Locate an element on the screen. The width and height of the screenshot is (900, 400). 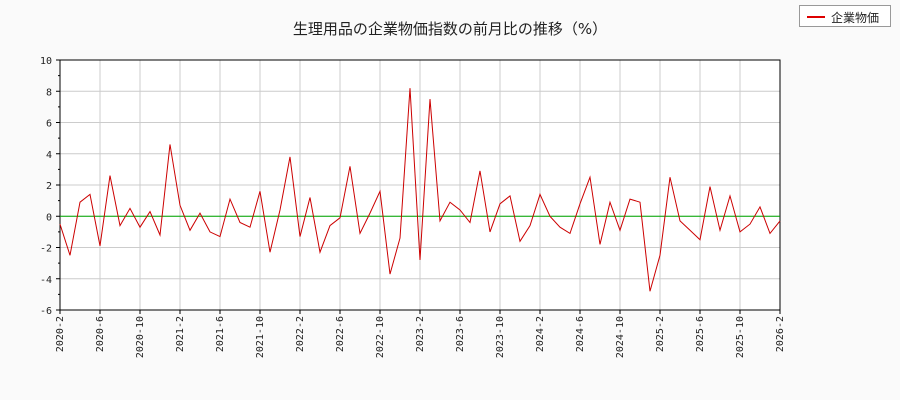
x-tick-label: 2020-10 is located at coordinates (140, 337).